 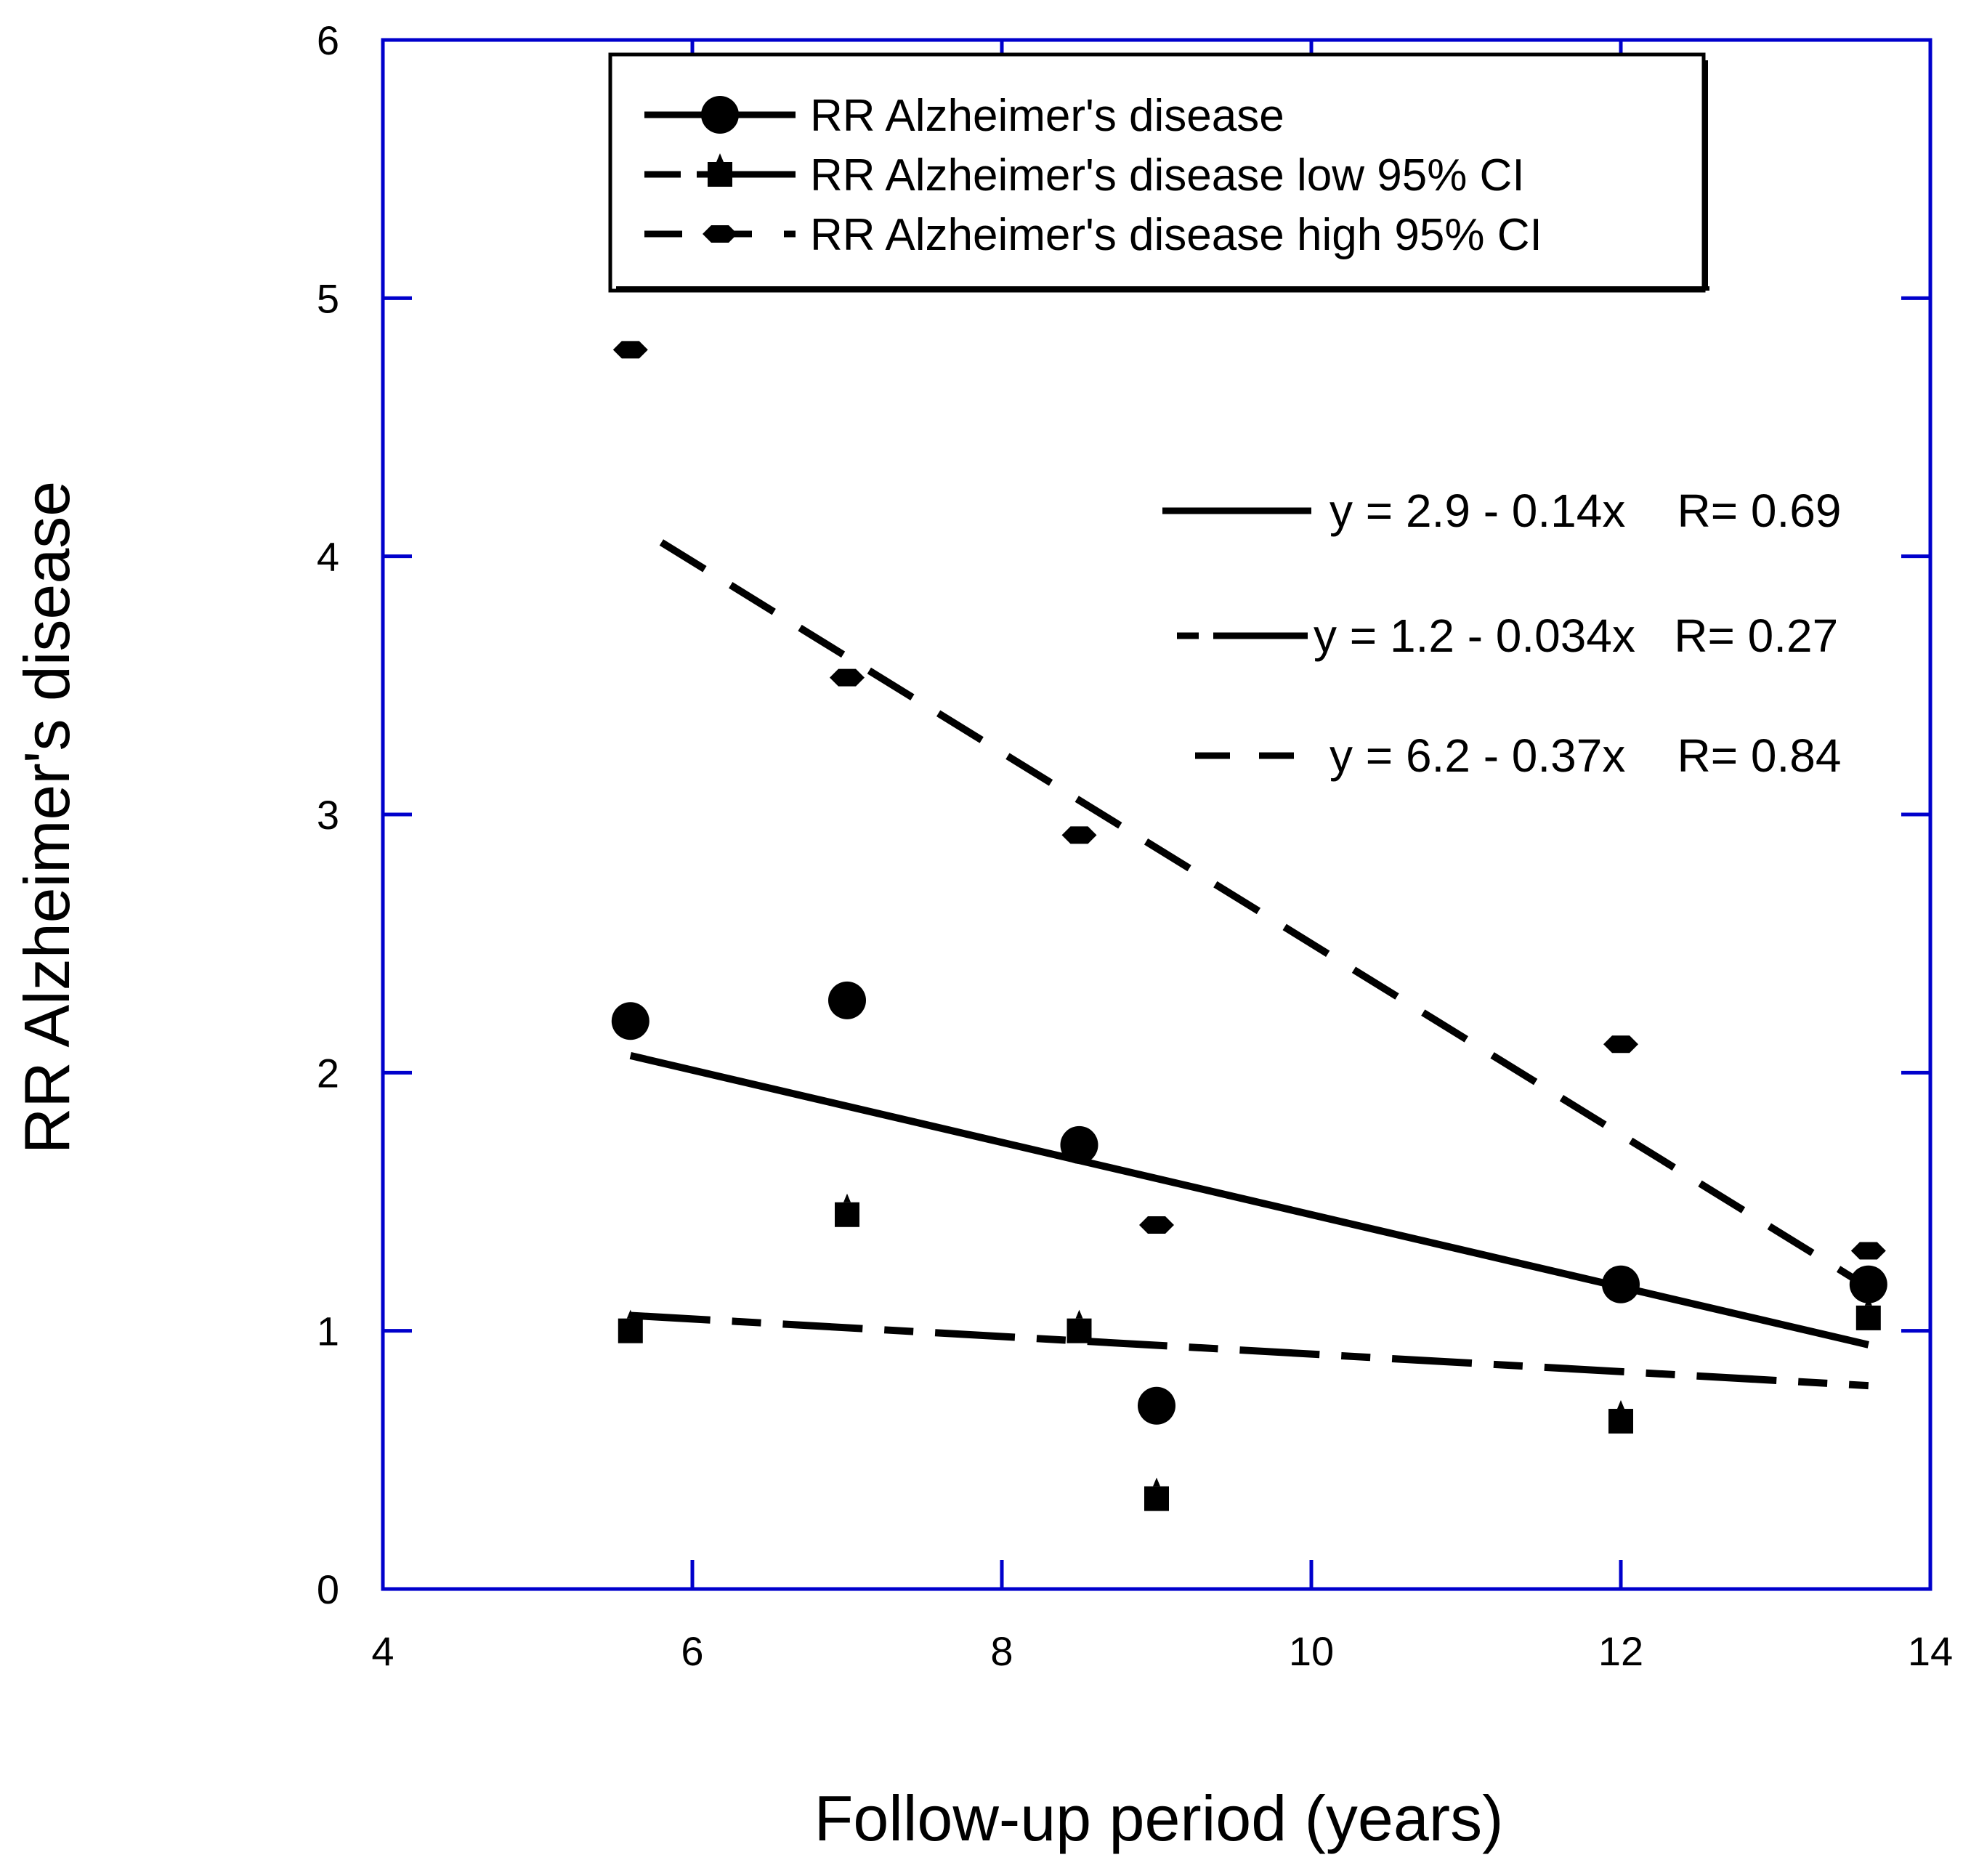 I want to click on legend-marker-square-body, so click(x=720, y=174).